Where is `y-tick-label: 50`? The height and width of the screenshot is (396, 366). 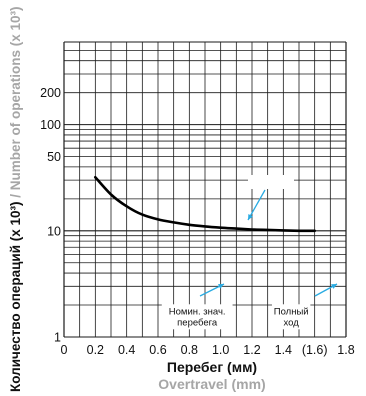 y-tick-label: 50 is located at coordinates (54, 157).